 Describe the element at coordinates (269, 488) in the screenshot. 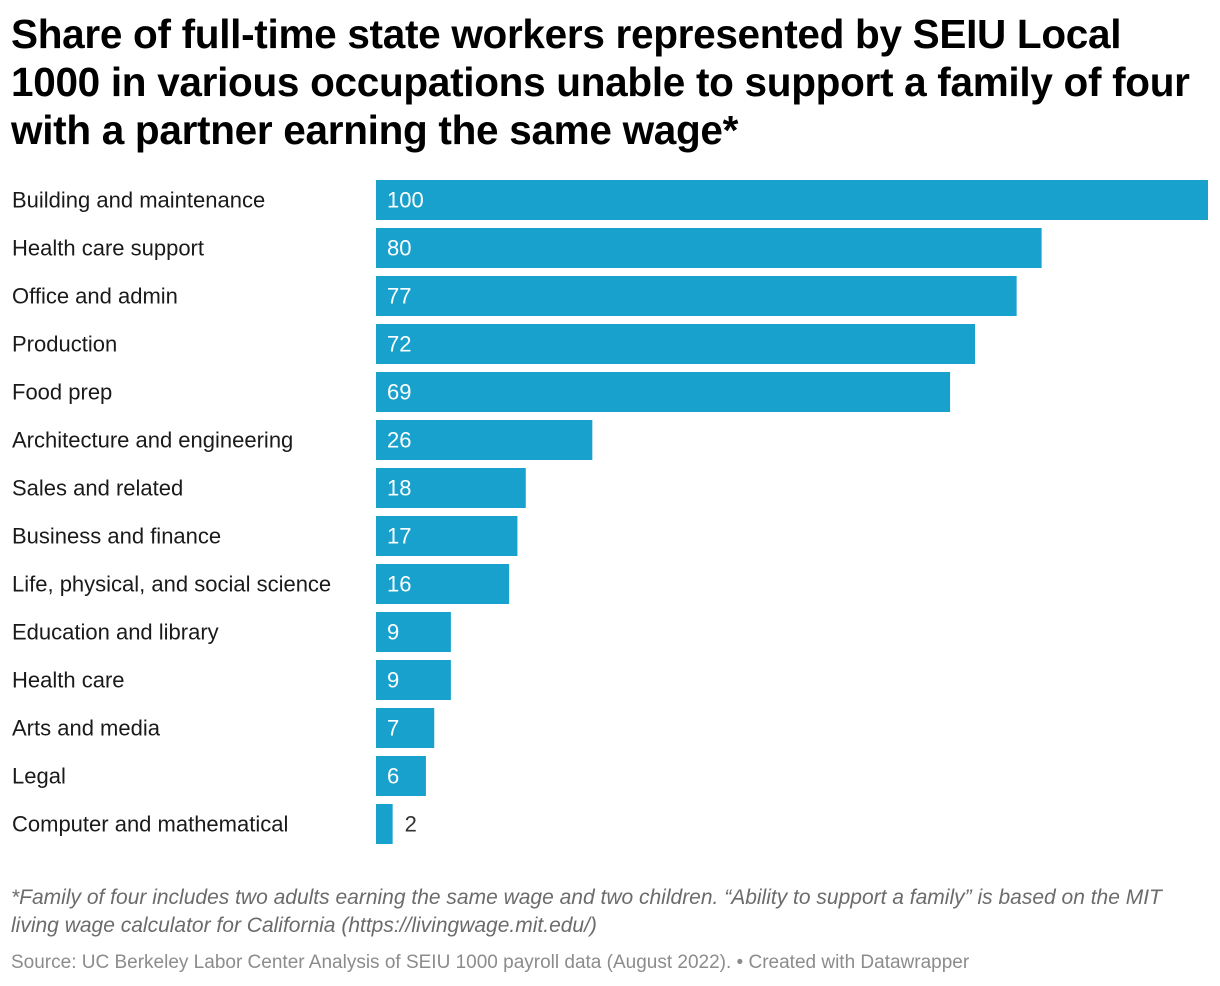

I see `bar-row: Sales and related 18` at that location.